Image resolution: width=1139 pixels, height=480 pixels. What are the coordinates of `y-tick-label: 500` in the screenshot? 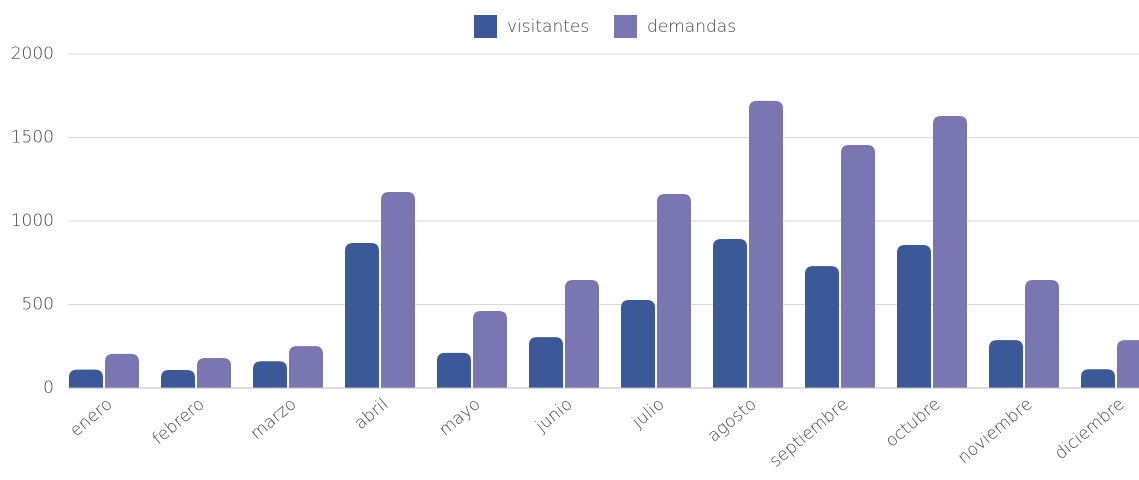 It's located at (38, 305).